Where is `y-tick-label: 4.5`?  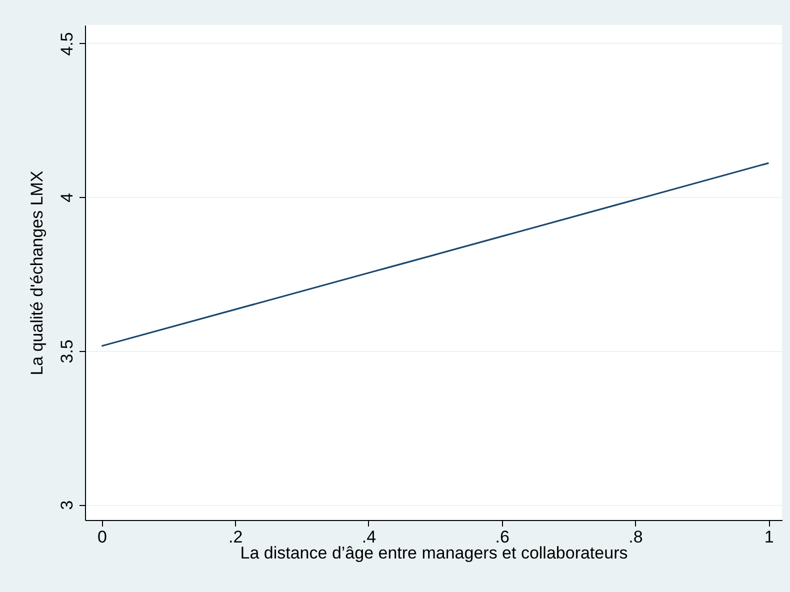
y-tick-label: 4.5 is located at coordinates (67, 44).